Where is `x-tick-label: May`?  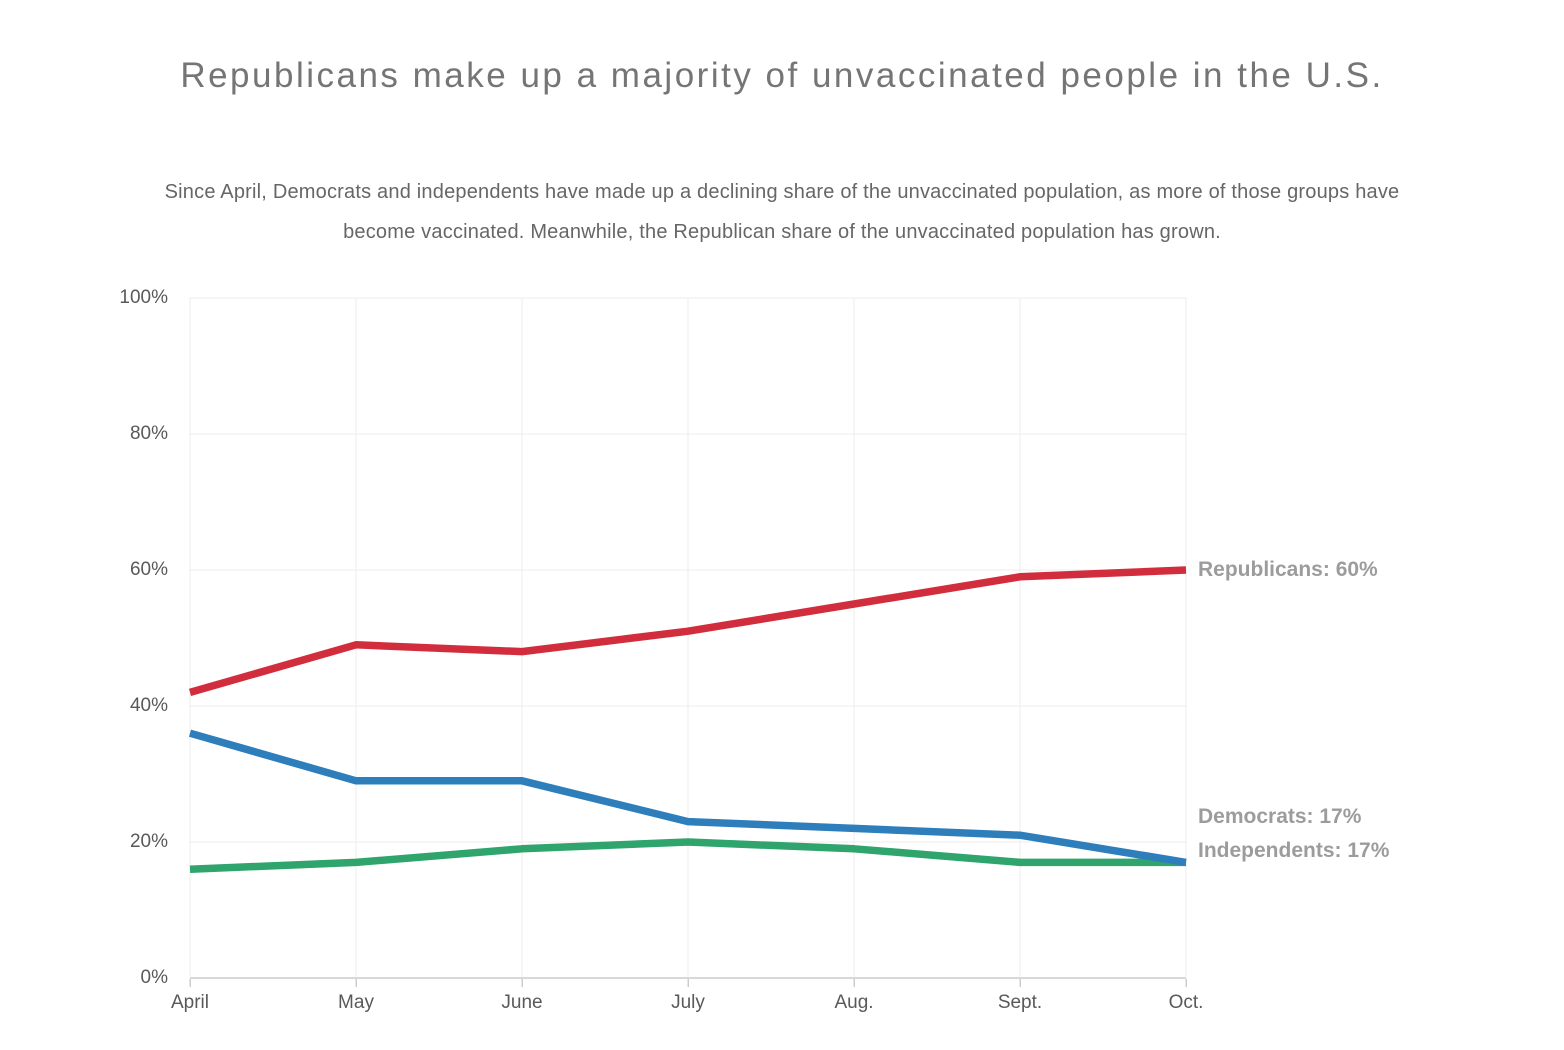
x-tick-label: May is located at coordinates (356, 1002).